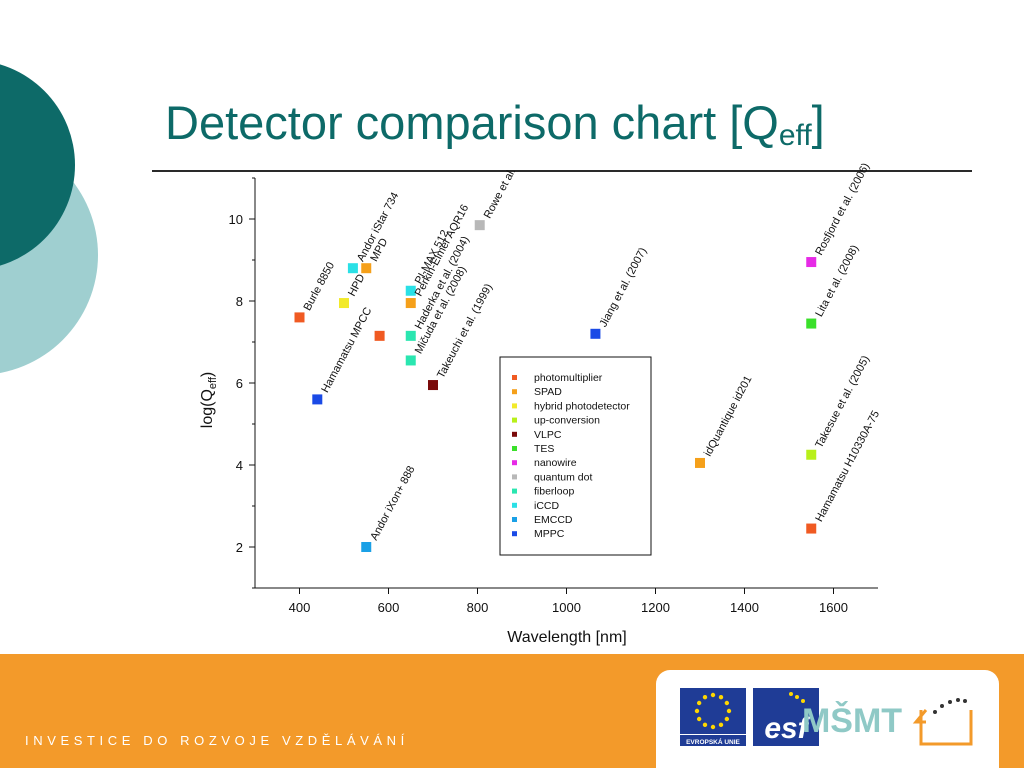 Image resolution: width=1024 pixels, height=773 pixels. Describe the element at coordinates (713, 717) in the screenshot. I see `eu-flag-logo: EVROPSKÁ UNIE` at that location.